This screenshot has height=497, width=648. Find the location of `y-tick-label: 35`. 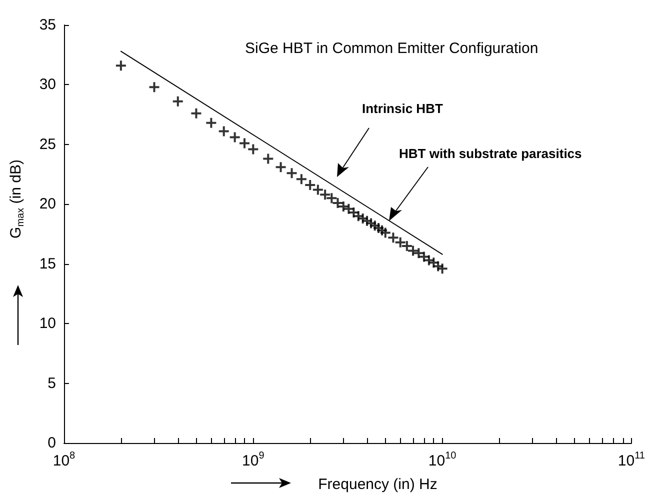

y-tick-label: 35 is located at coordinates (47, 25).